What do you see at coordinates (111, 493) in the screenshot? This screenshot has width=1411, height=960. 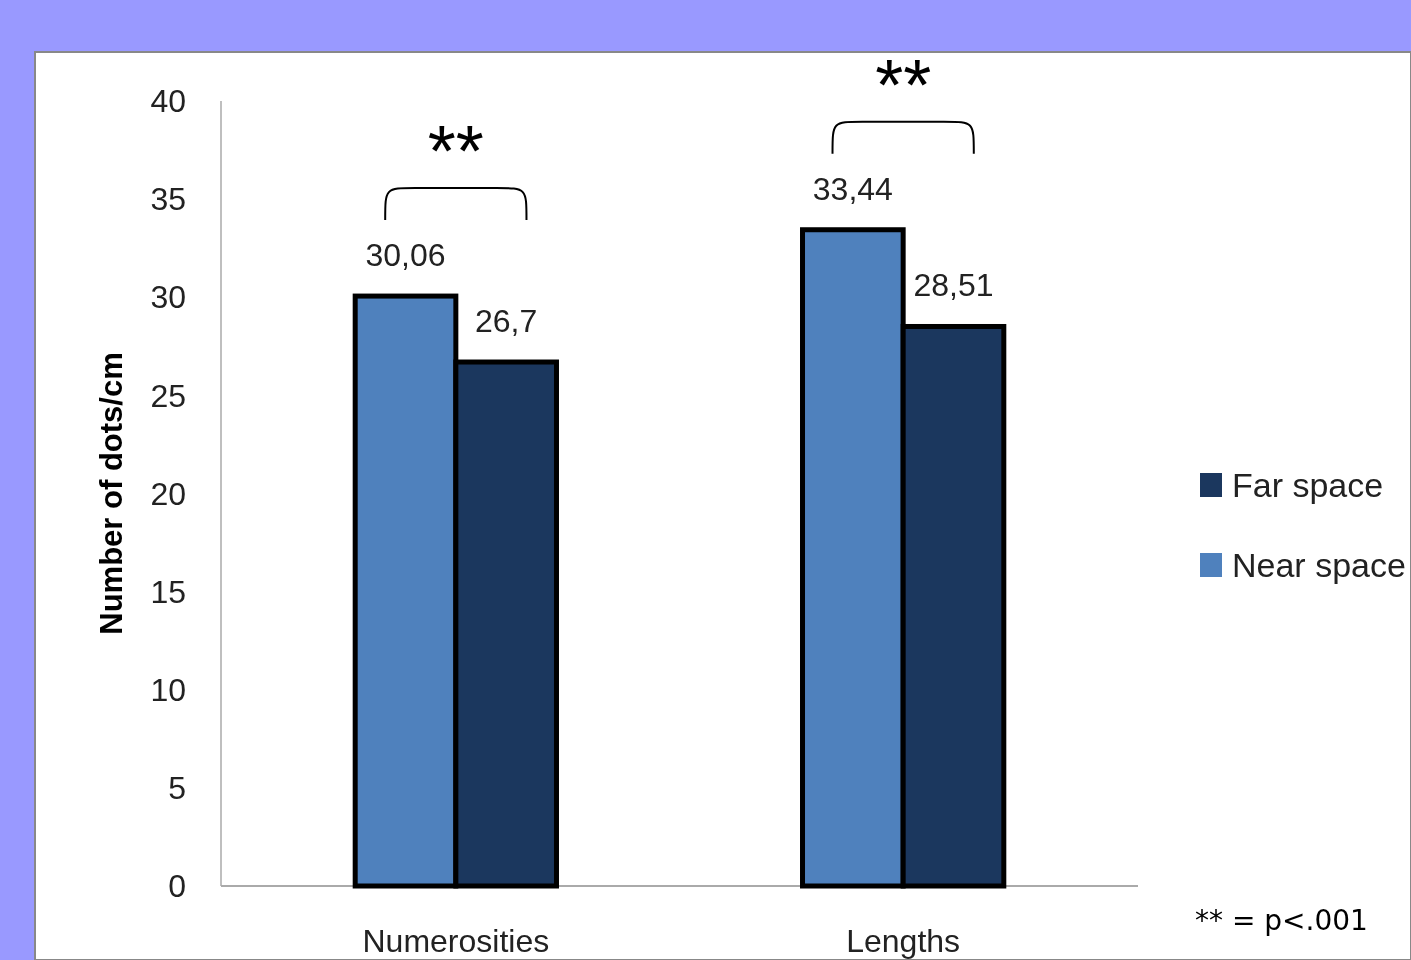 I see `y-axis-title: Number of dots/cm` at bounding box center [111, 493].